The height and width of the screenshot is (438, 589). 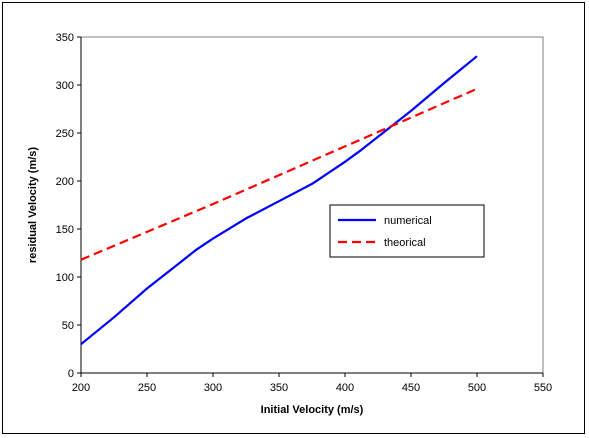 What do you see at coordinates (147, 388) in the screenshot?
I see `x-tick-label: 250` at bounding box center [147, 388].